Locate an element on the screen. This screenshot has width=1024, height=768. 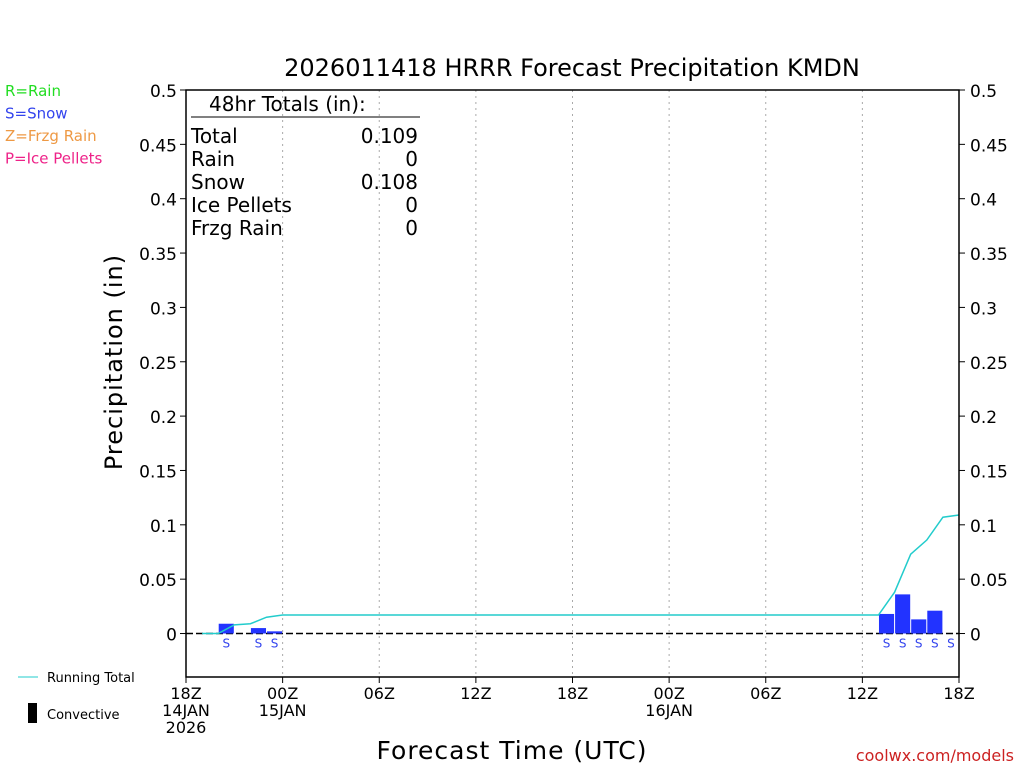
x-tick-label: 14JAN is located at coordinates (186, 710).